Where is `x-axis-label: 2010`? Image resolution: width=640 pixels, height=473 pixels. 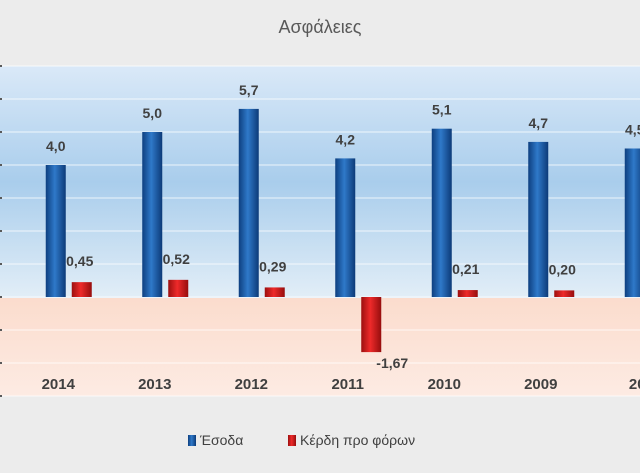 x-axis-label: 2010 is located at coordinates (444, 384).